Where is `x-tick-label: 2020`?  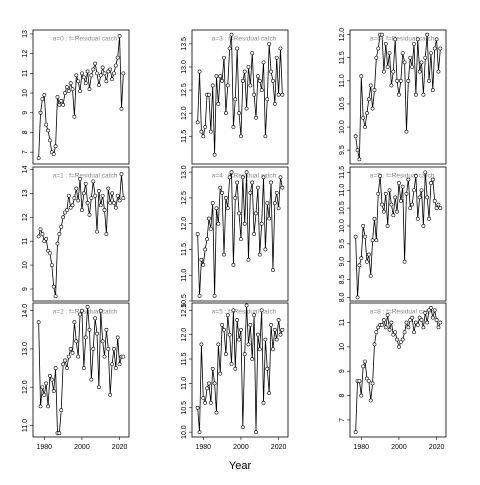 x-tick-label: 2020 is located at coordinates (120, 447).